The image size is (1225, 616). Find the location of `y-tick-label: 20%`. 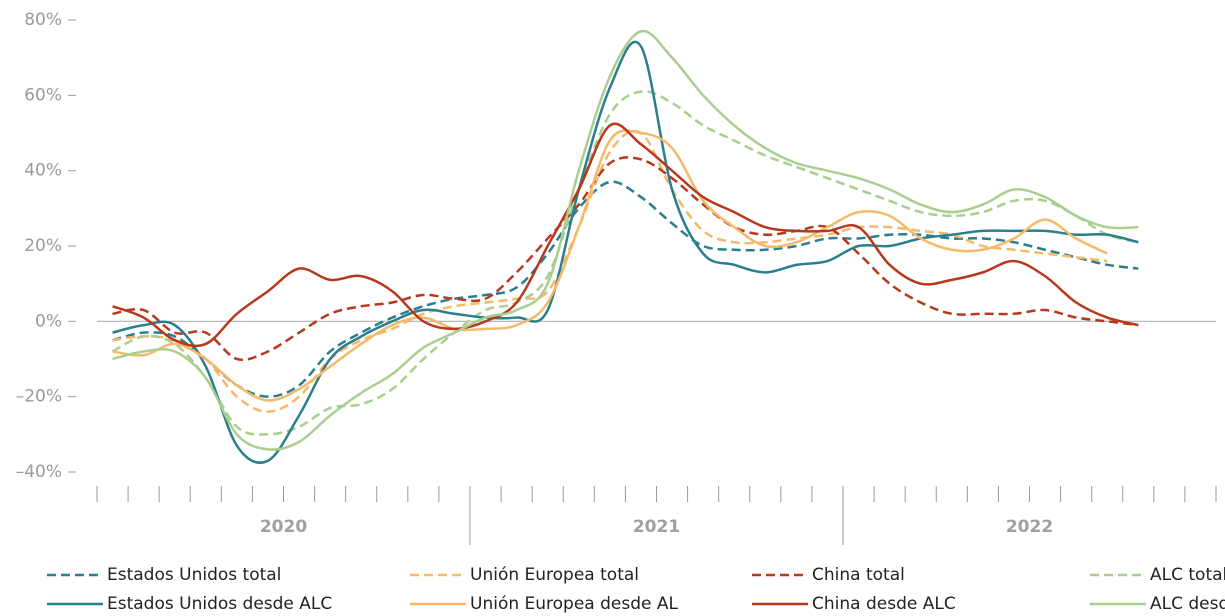

y-tick-label: 20% is located at coordinates (43, 246).